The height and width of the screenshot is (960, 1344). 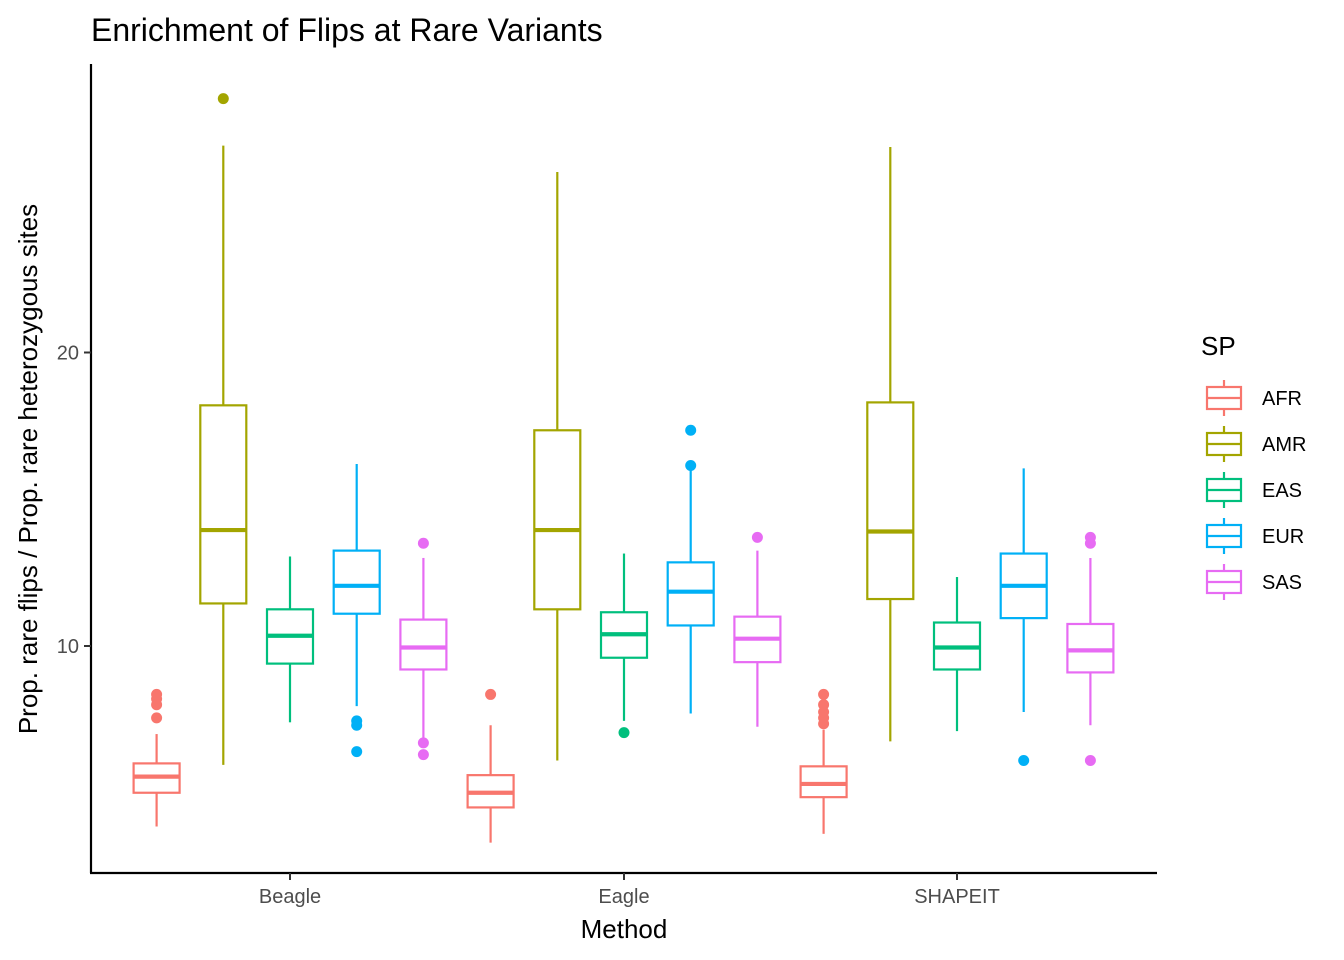 I want to click on legend: AFR AMR EAS EUR SAS, so click(x=1255, y=490).